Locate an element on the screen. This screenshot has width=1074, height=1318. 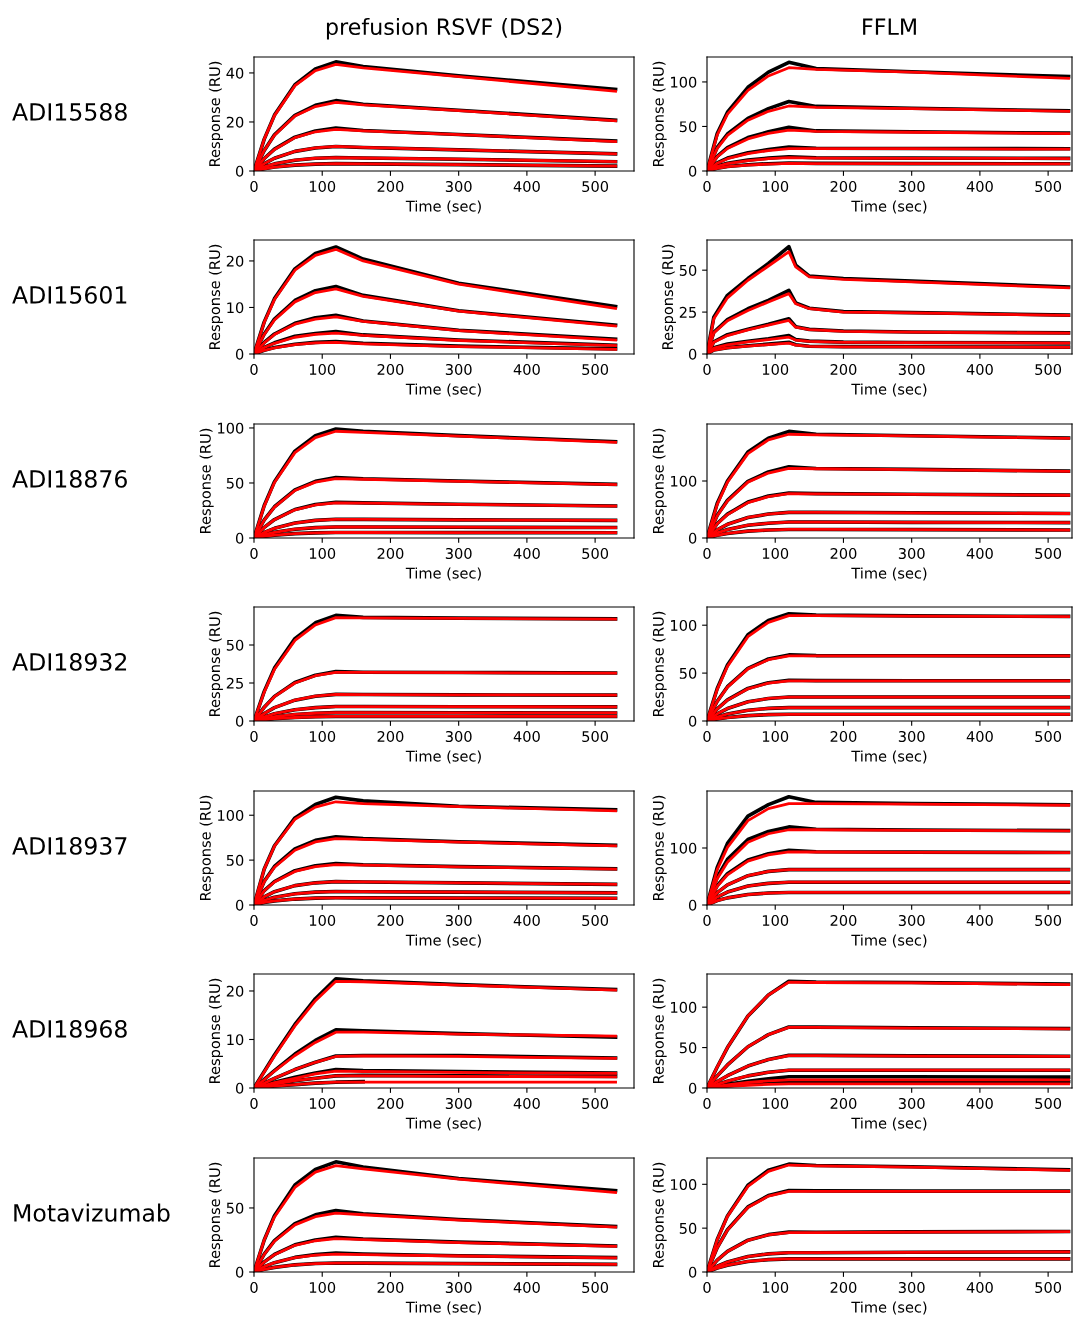
text: ADI15588 is located at coordinates (69, 111).